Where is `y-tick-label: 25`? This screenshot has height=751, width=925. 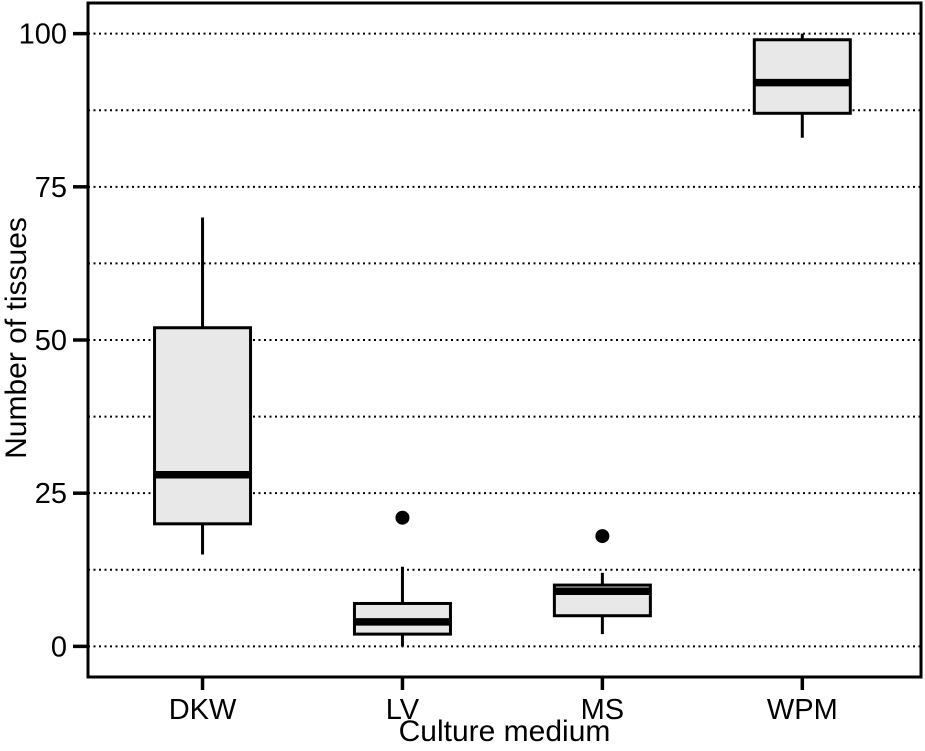 y-tick-label: 25 is located at coordinates (51, 494).